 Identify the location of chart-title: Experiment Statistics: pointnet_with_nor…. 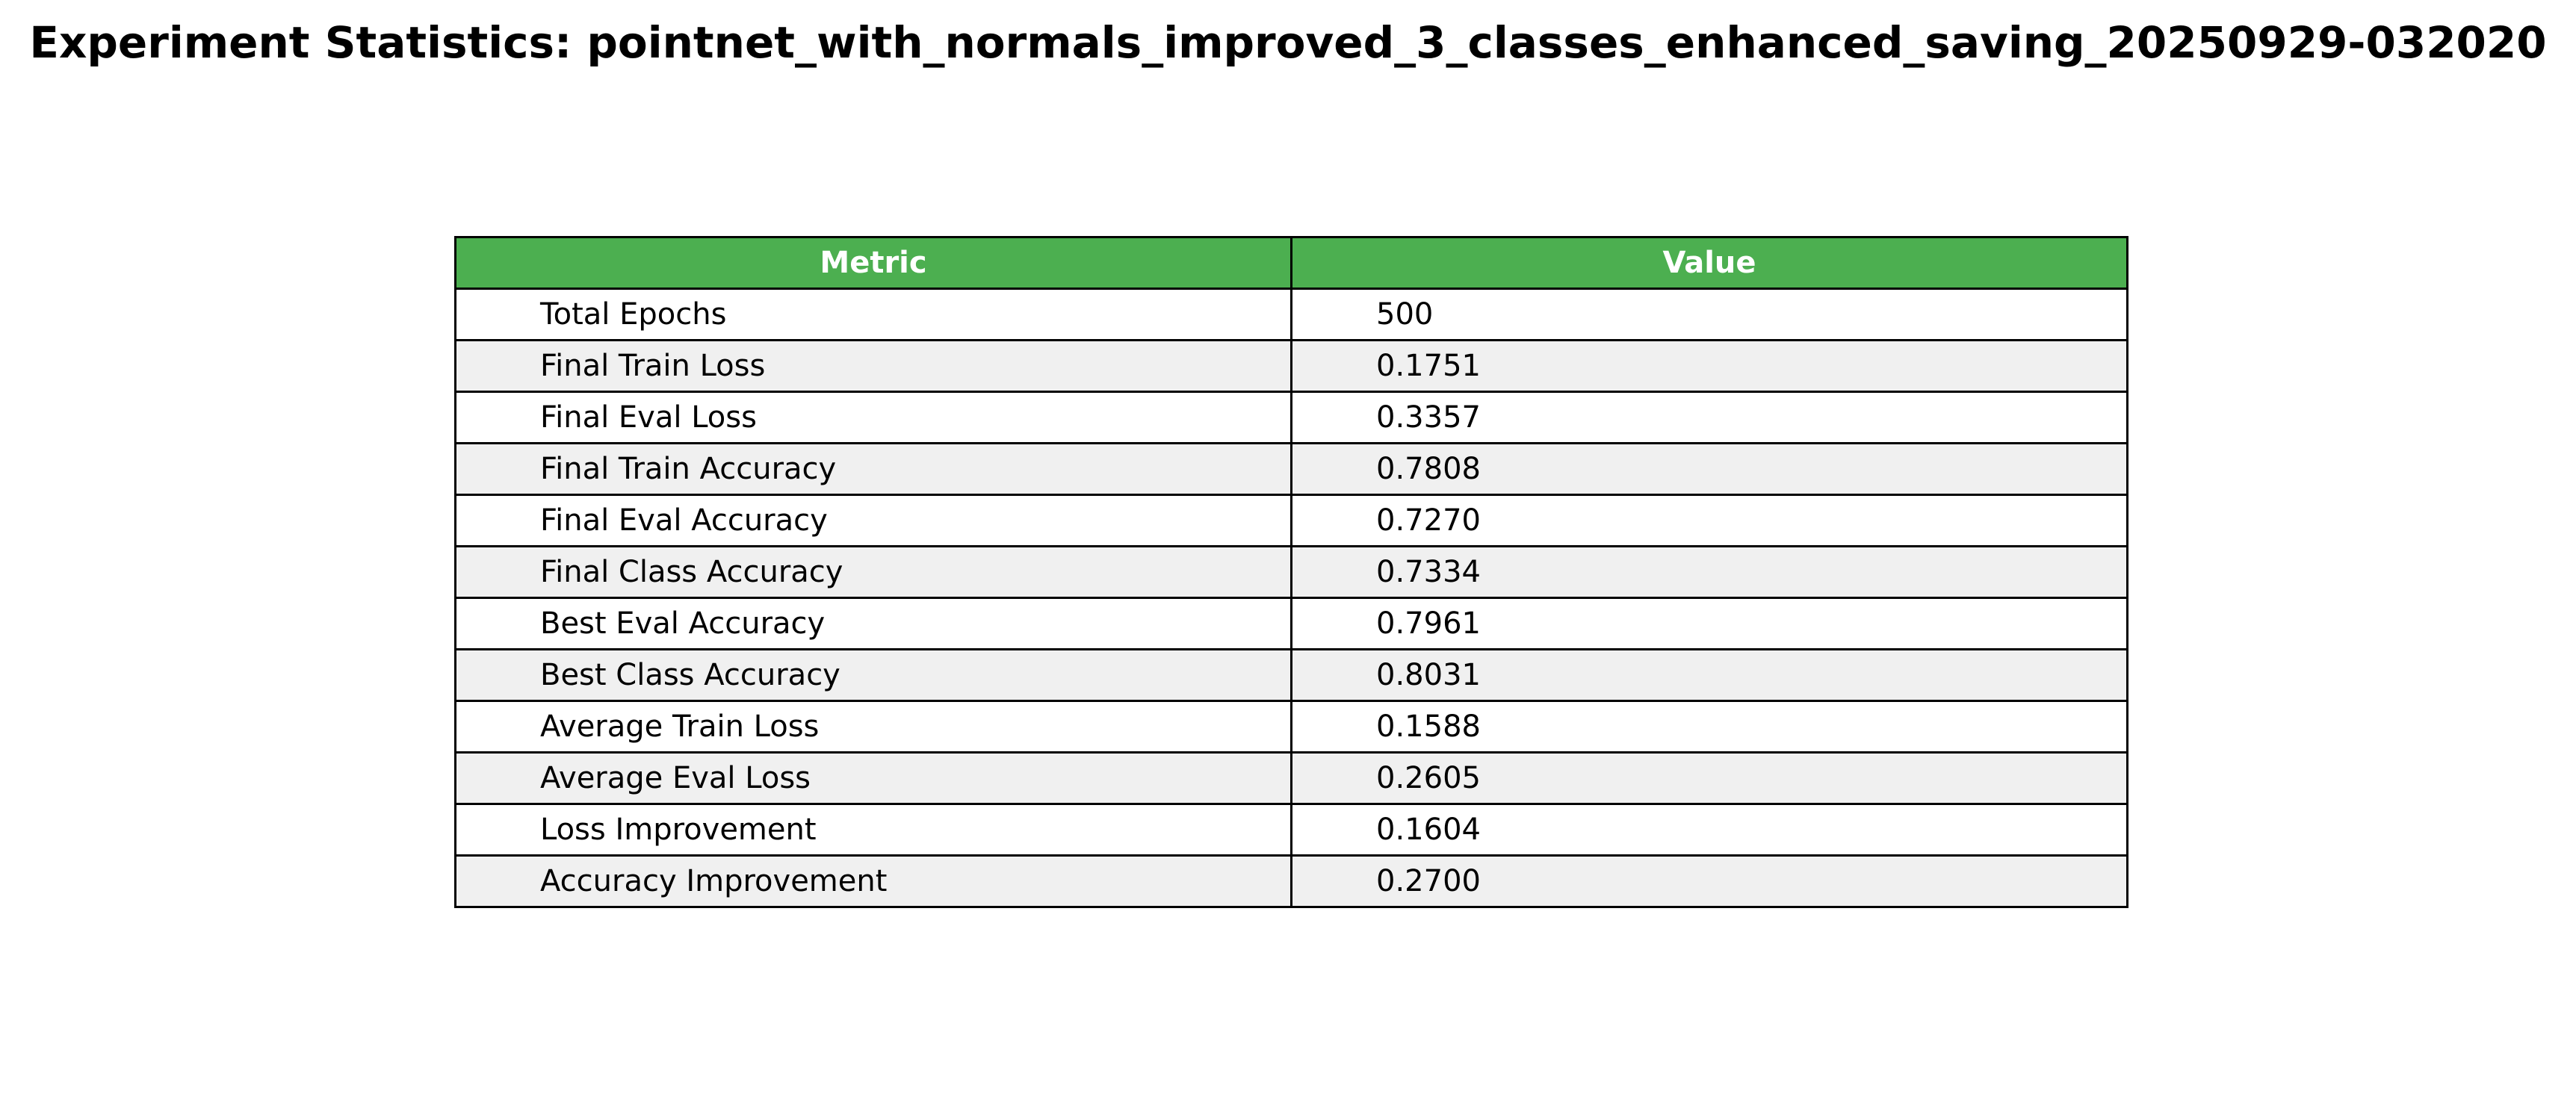
(1288, 43).